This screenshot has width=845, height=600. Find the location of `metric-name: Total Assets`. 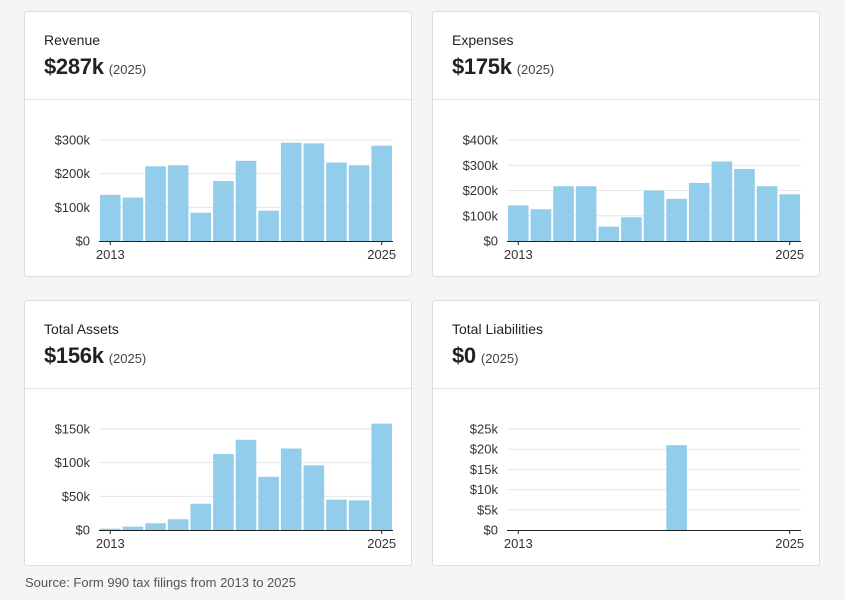

metric-name: Total Assets is located at coordinates (81, 329).